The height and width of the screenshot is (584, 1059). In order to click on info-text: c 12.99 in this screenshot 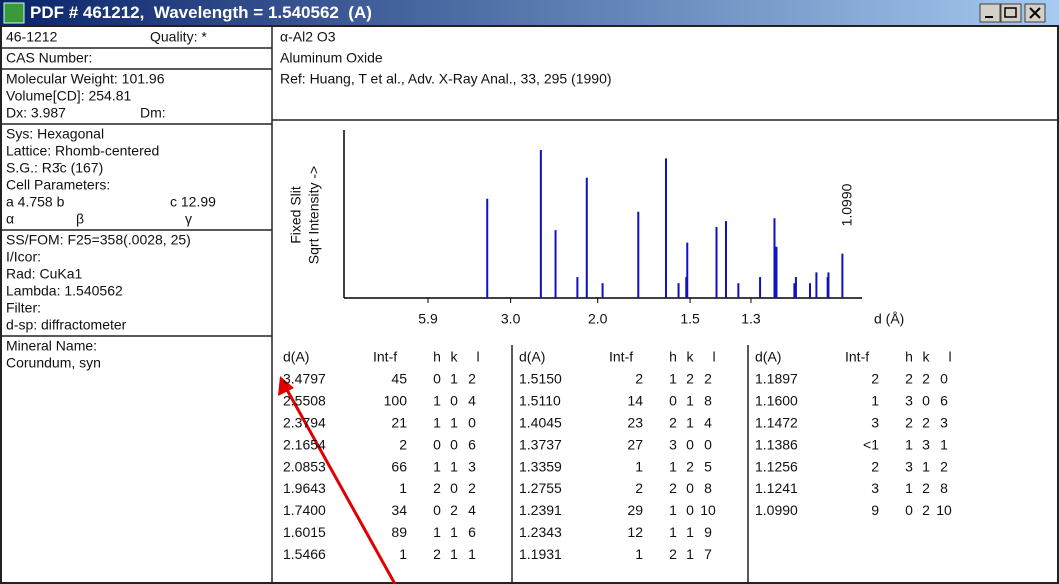, I will do `click(193, 202)`.